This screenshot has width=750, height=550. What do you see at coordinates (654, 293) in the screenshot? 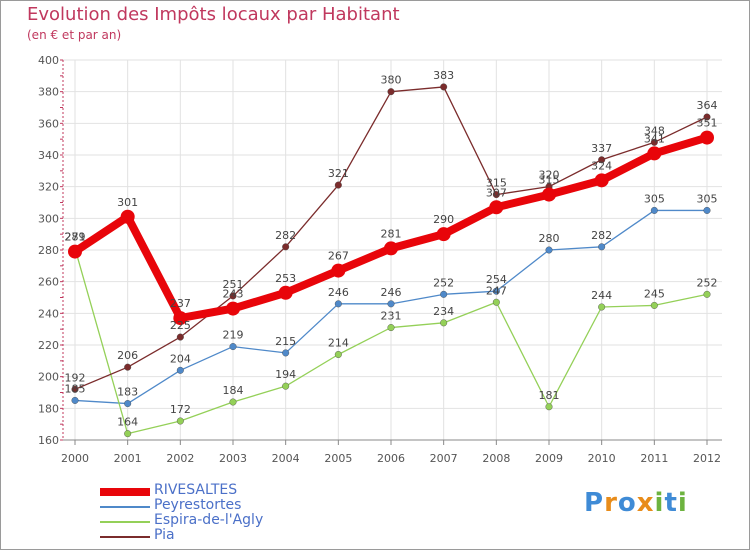
I see `data-label-espira-de-l-agly: 245` at bounding box center [654, 293].